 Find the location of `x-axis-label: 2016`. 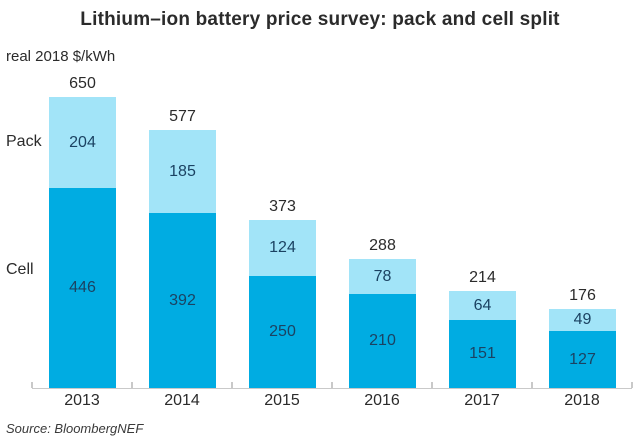

x-axis-label: 2016 is located at coordinates (382, 400).